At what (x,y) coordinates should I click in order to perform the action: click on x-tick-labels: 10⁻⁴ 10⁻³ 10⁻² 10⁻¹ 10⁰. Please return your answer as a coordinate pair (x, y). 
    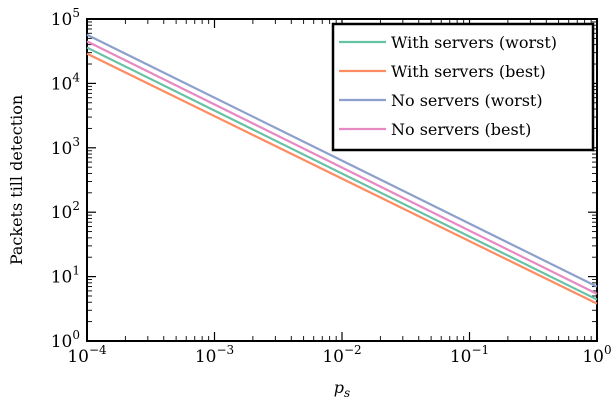
    Looking at the image, I should click on (339, 355).